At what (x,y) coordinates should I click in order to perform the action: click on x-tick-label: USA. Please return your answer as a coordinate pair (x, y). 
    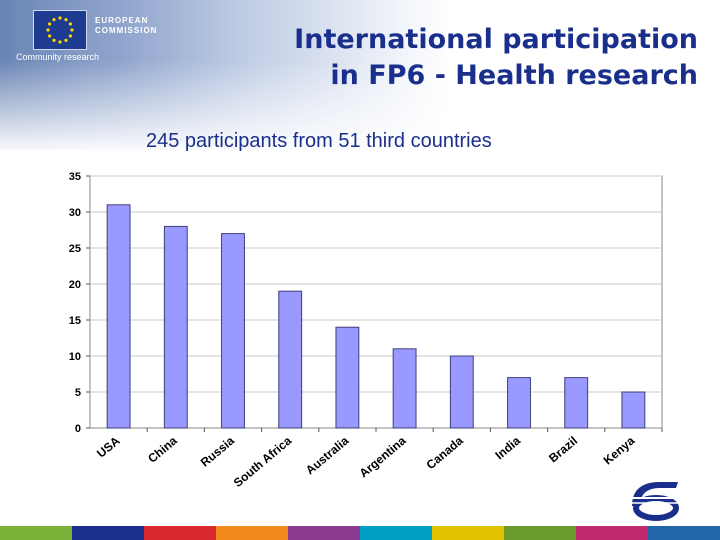
    Looking at the image, I should click on (108, 446).